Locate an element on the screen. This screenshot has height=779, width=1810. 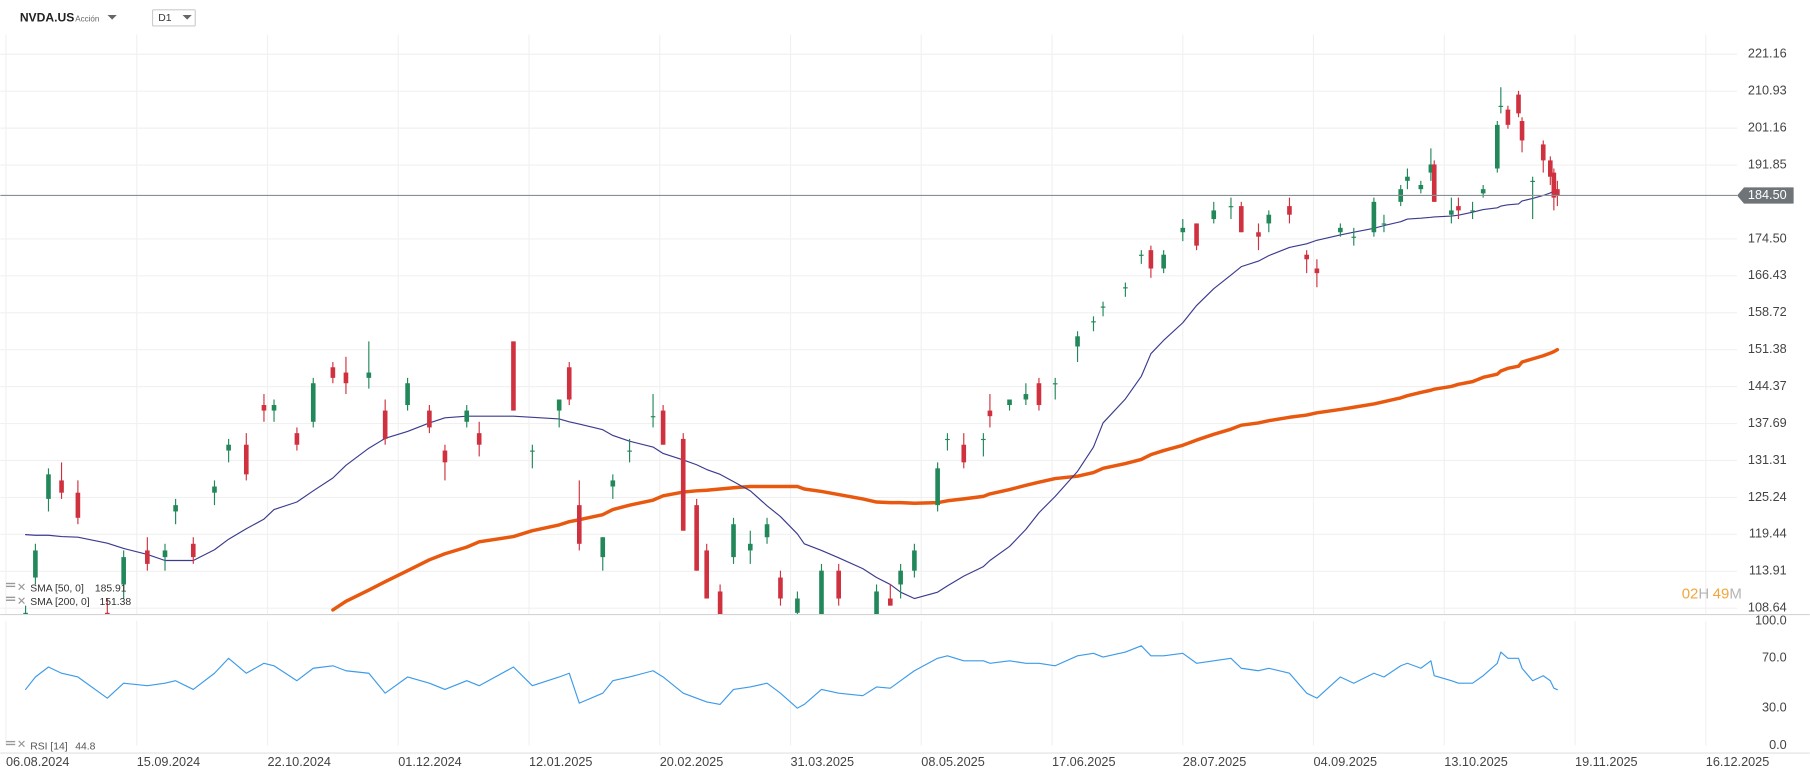
x-tick-label: 06.08.2024 is located at coordinates (38, 762).